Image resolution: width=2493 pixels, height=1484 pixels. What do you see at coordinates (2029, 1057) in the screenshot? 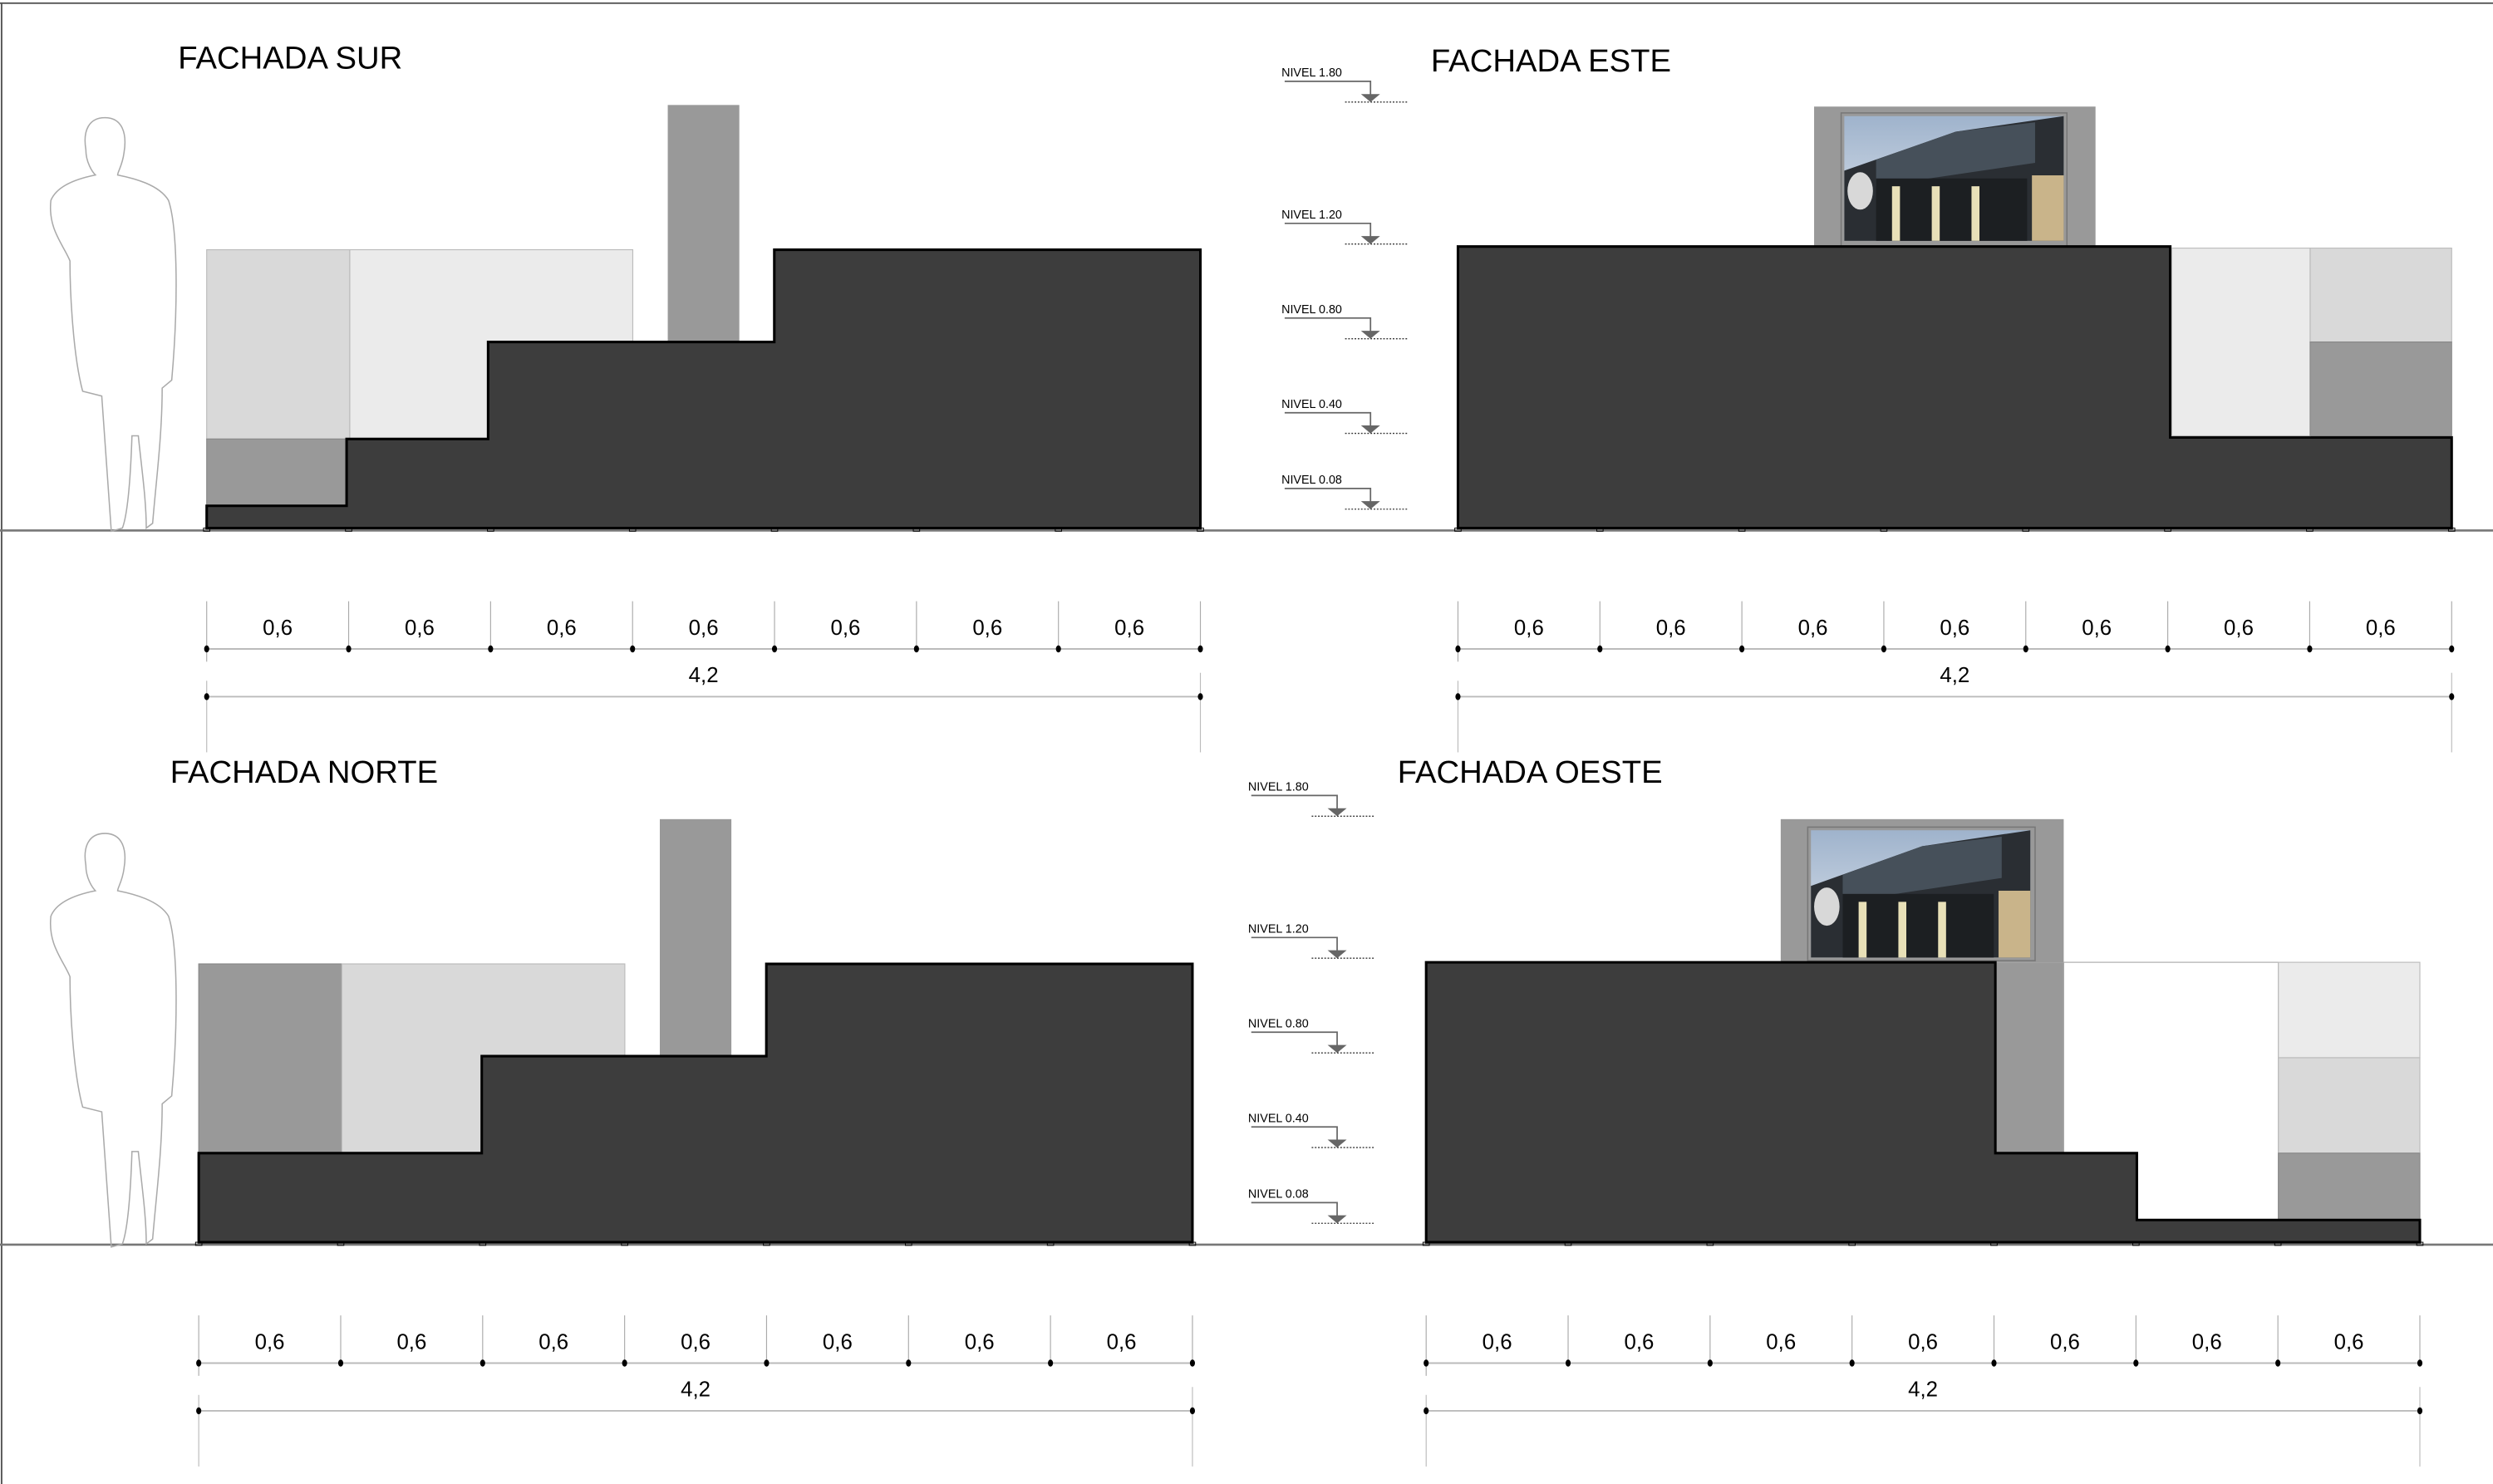
I see `panel-mid-vertical` at bounding box center [2029, 1057].